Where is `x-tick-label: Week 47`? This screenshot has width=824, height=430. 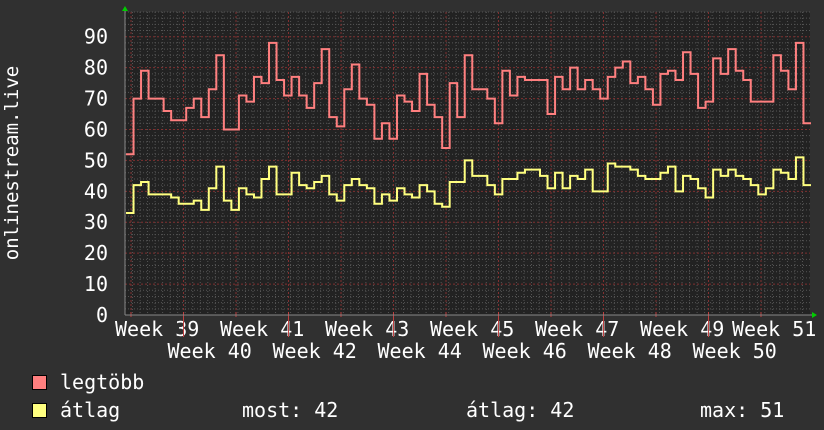 x-tick-label: Week 47 is located at coordinates (577, 329).